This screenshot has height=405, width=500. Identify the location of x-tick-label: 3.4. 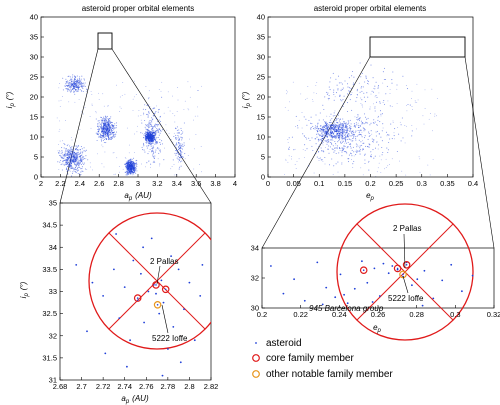
(177, 183).